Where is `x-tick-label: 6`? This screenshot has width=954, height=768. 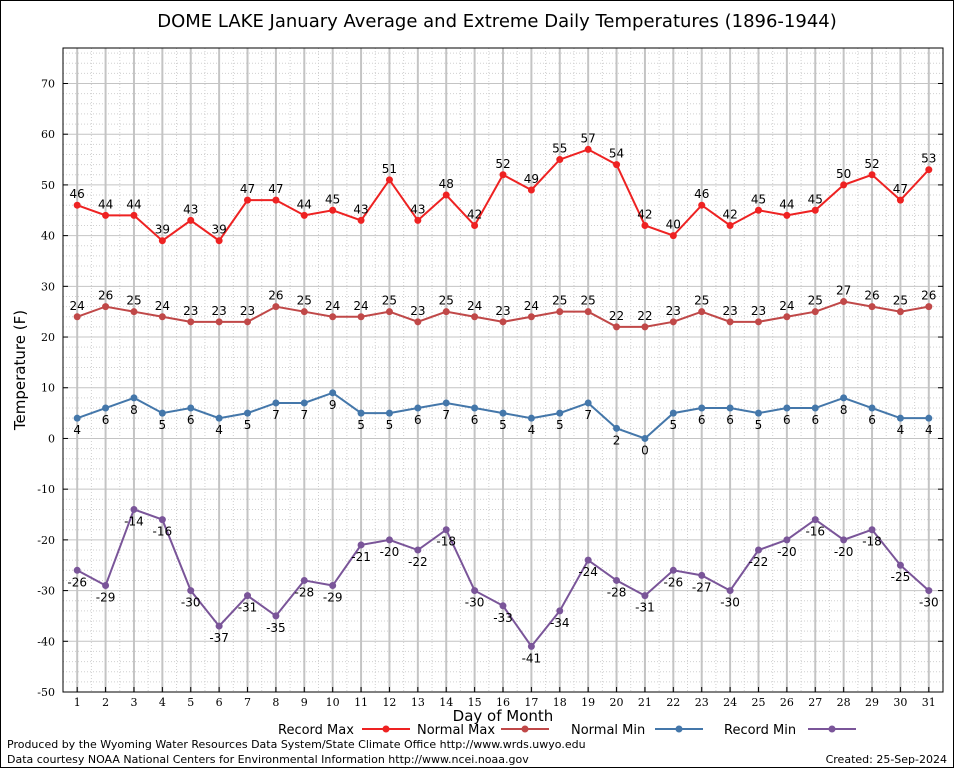
x-tick-label: 6 is located at coordinates (219, 702).